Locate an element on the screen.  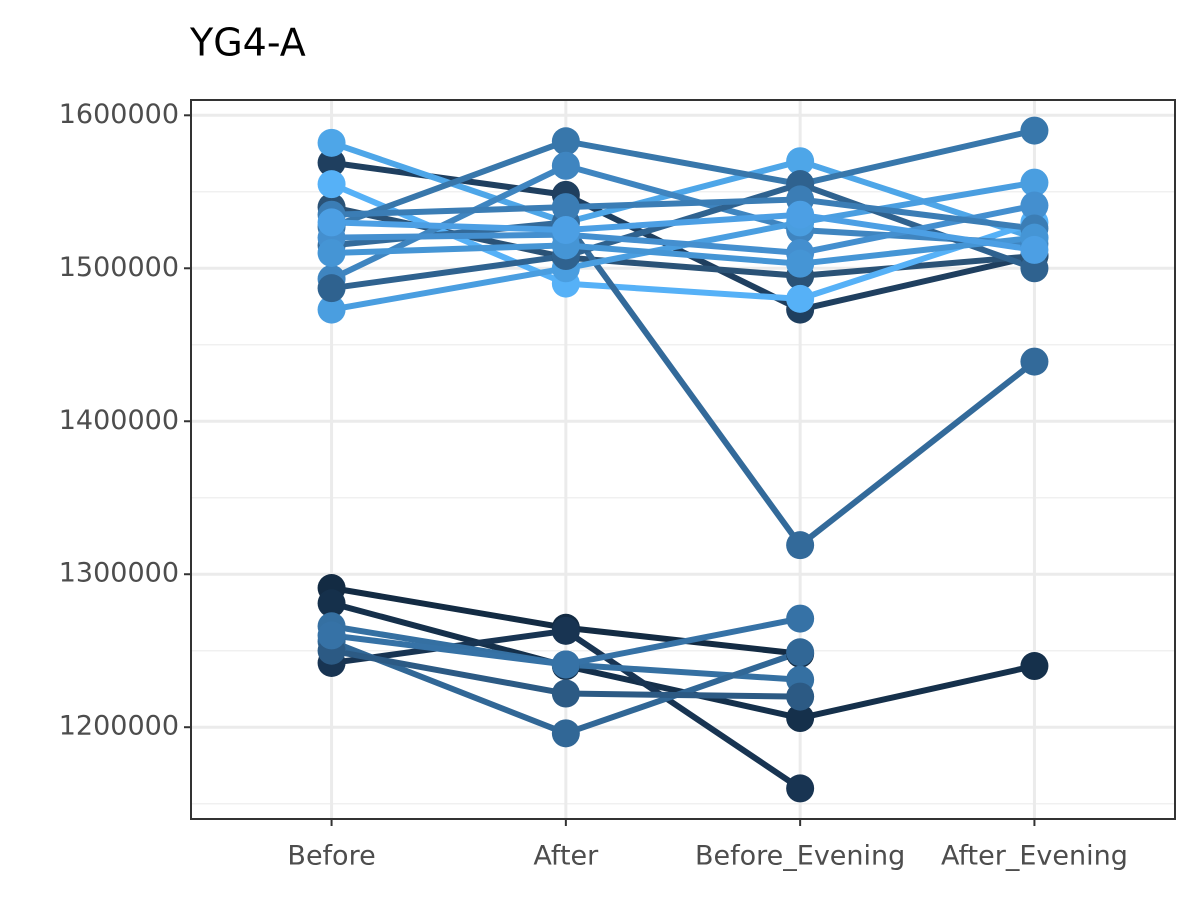
y-tick-label: 1200000 is located at coordinates (119, 726).